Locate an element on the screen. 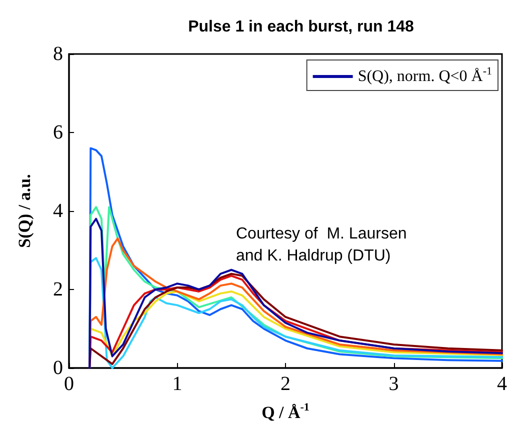 This screenshot has width=518, height=443. chart-title: Pulse 1 in each burst, run 148 is located at coordinates (301, 27).